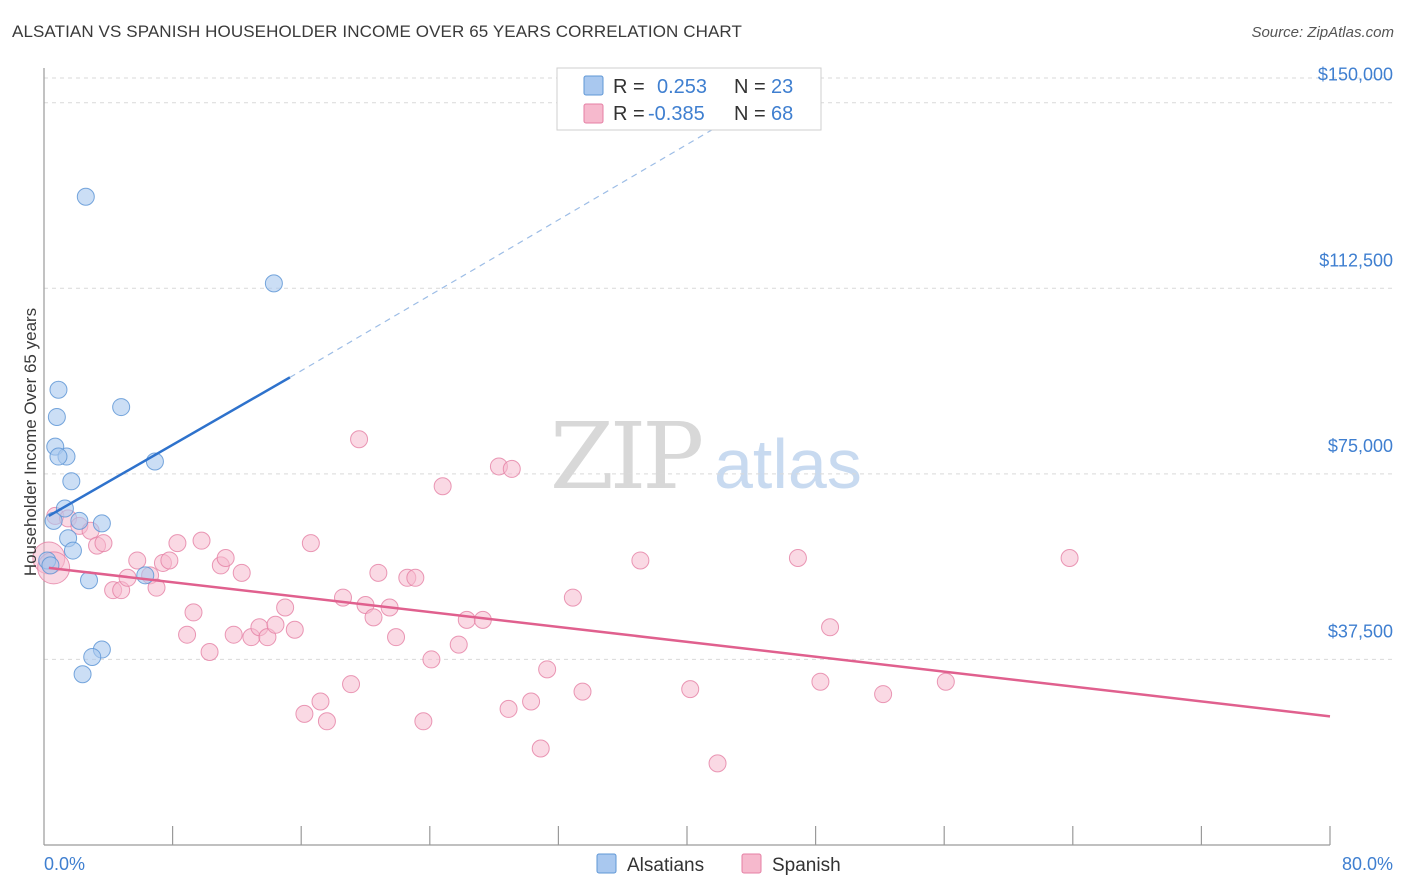 This screenshot has height=892, width=1406. What do you see at coordinates (1356, 260) in the screenshot?
I see `y-tick-label: $112,500` at bounding box center [1356, 260].